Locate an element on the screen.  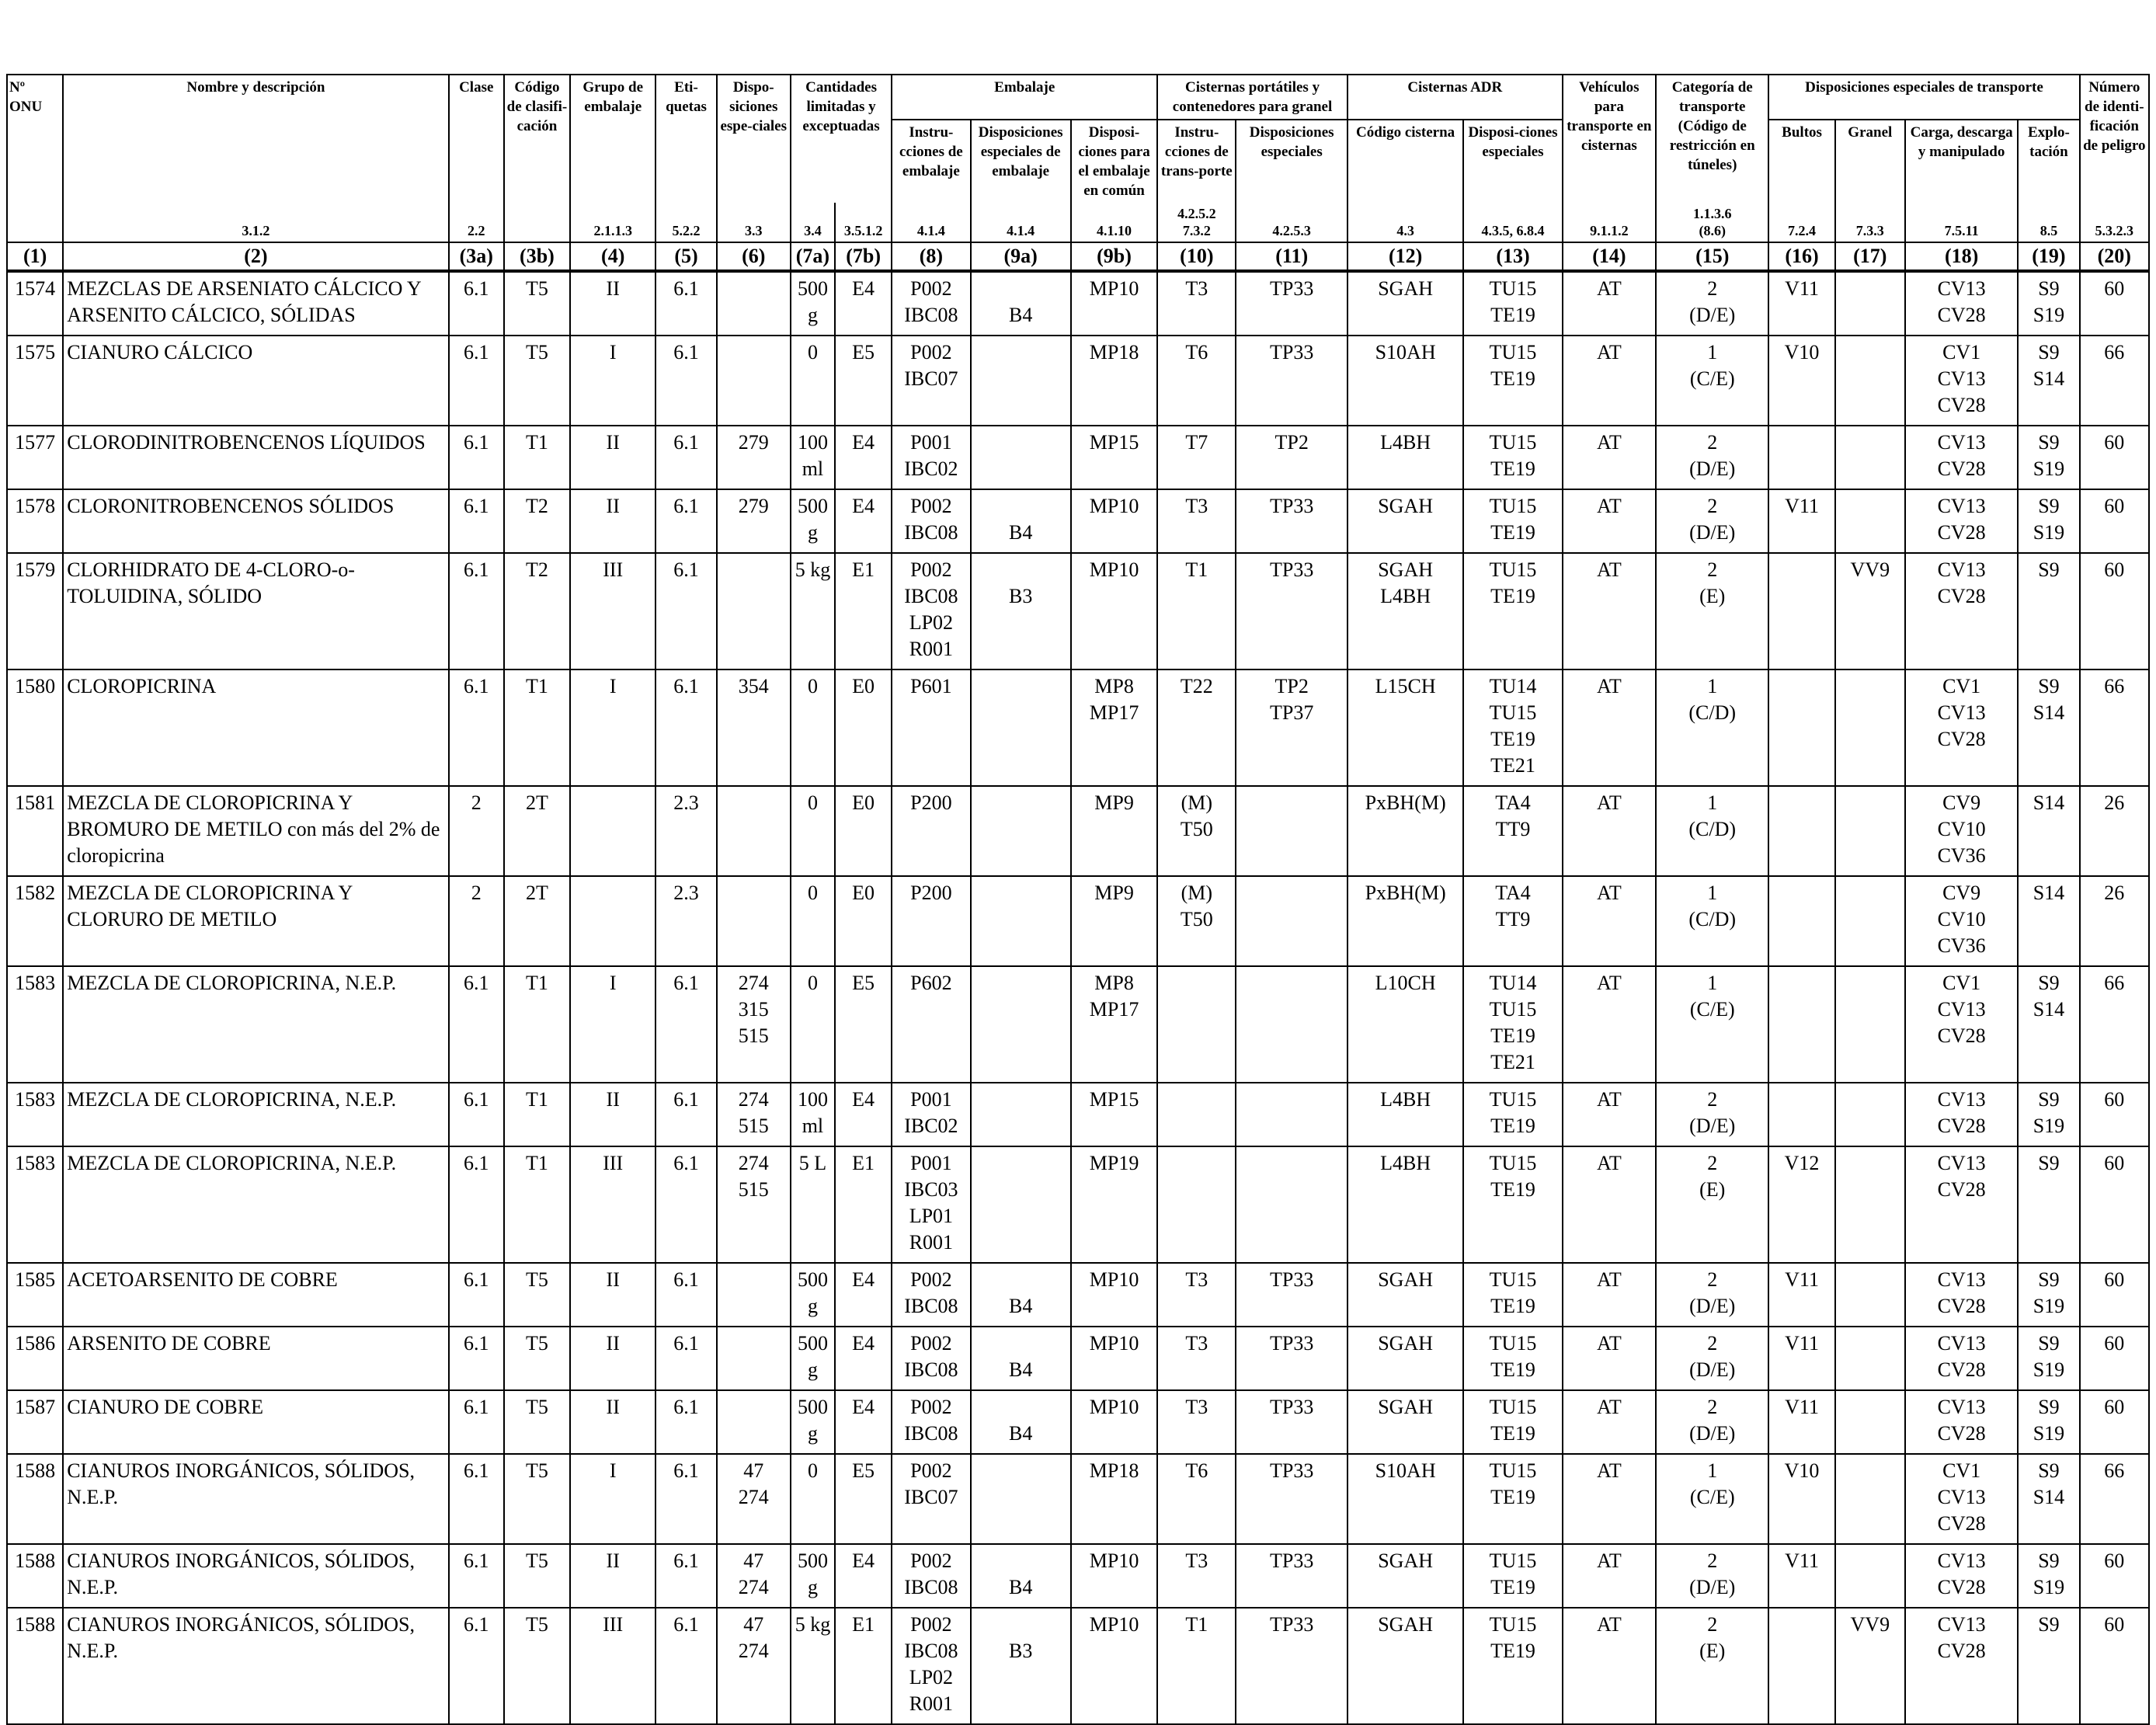
table-cell: P601 is located at coordinates (931, 728).